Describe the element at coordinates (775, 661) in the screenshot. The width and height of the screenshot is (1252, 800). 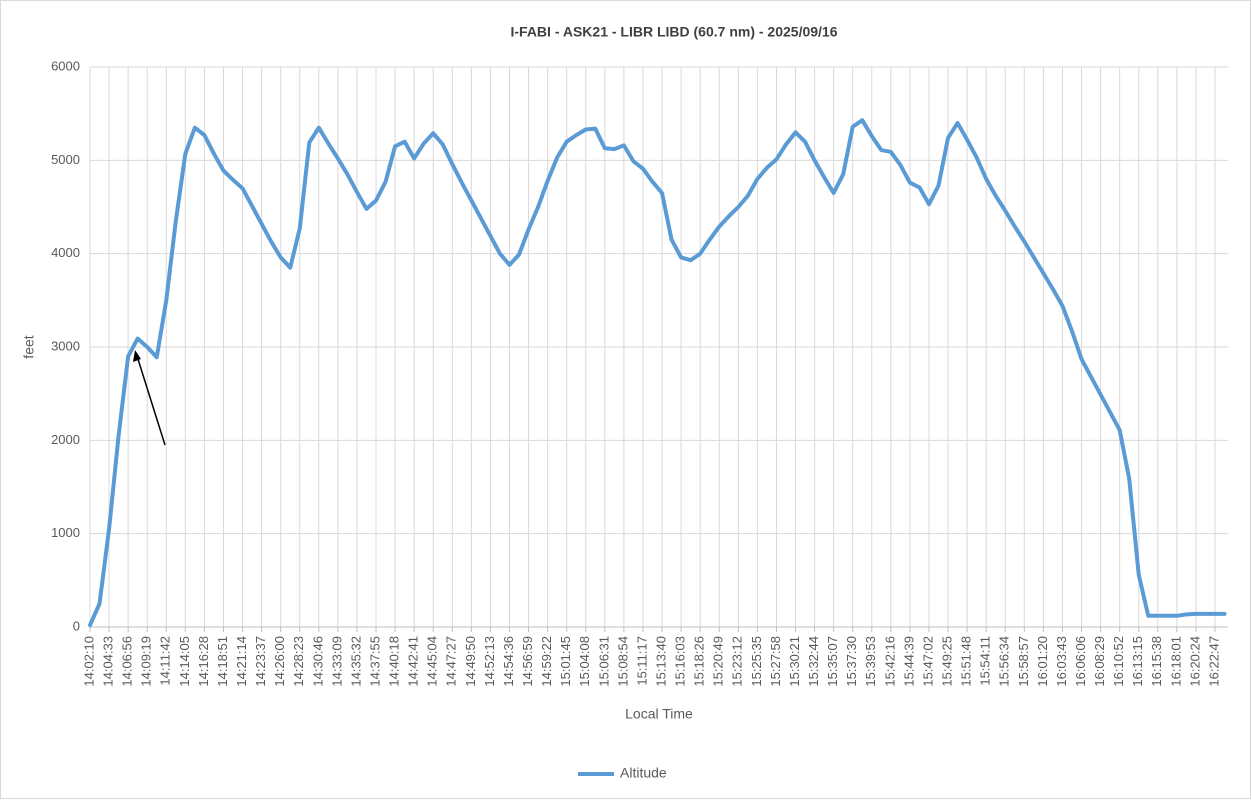
I see `x-tick-label: 15:27:58` at that location.